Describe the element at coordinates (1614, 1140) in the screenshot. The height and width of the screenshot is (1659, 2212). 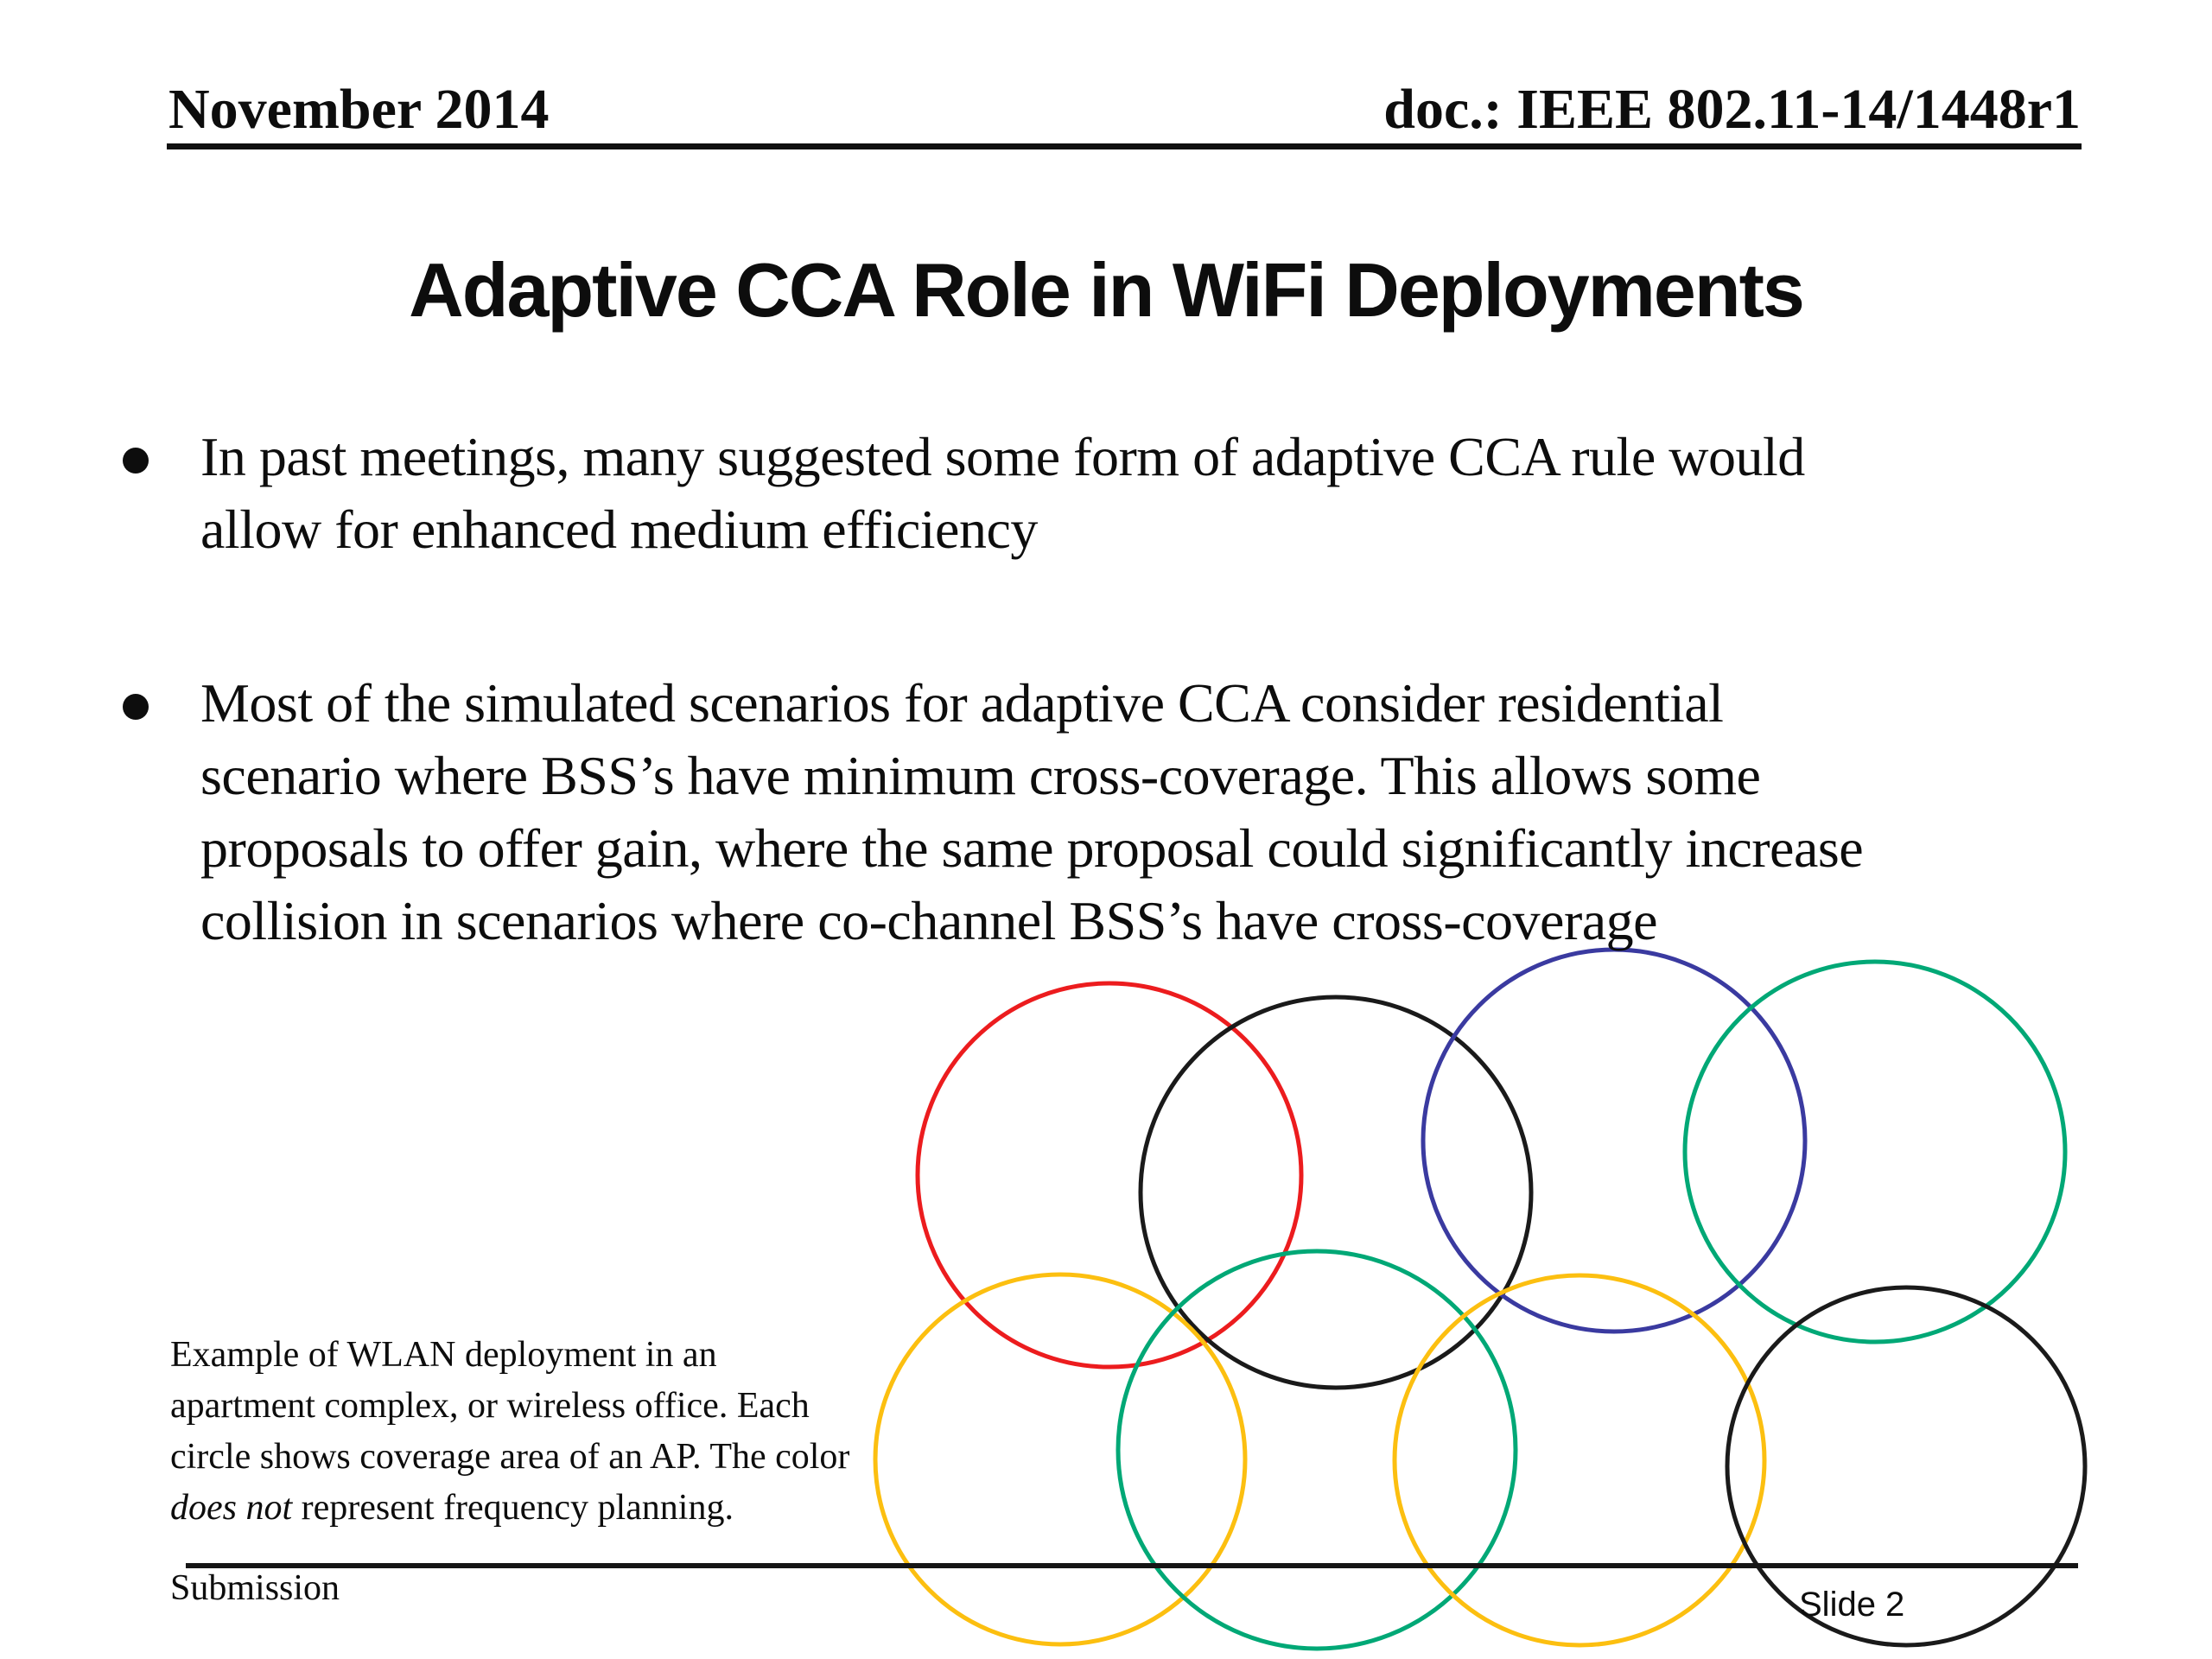
I see `ap-coverage-blue-upper` at that location.